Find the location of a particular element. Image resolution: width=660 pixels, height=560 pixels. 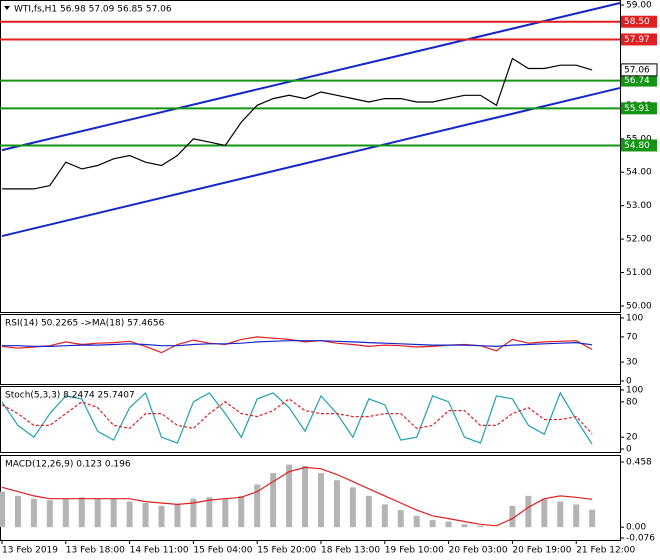

level-label: 55.91 is located at coordinates (637, 109).